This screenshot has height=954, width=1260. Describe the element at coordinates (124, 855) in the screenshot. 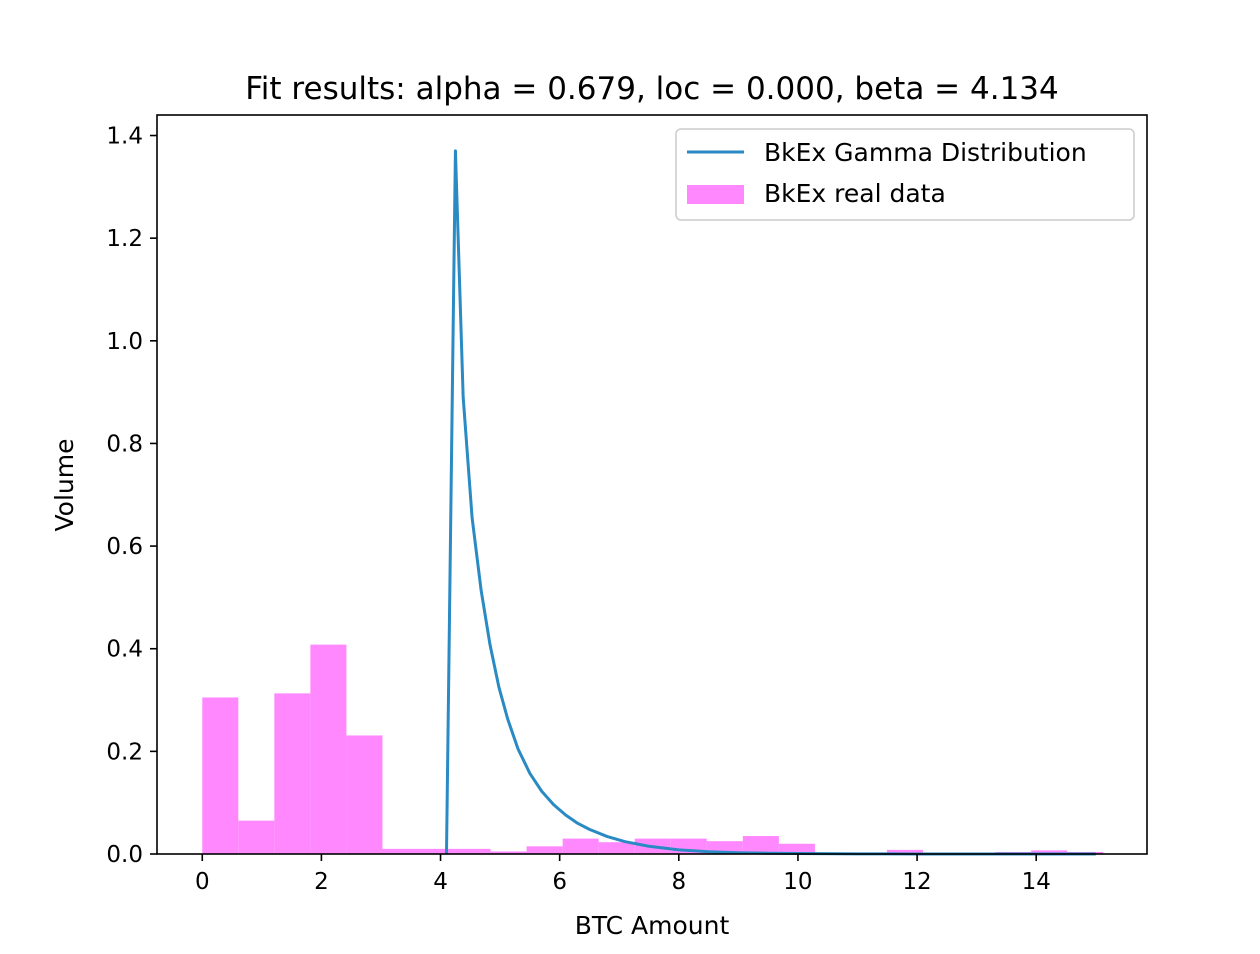

I see `y-tick-label: 0.0` at that location.